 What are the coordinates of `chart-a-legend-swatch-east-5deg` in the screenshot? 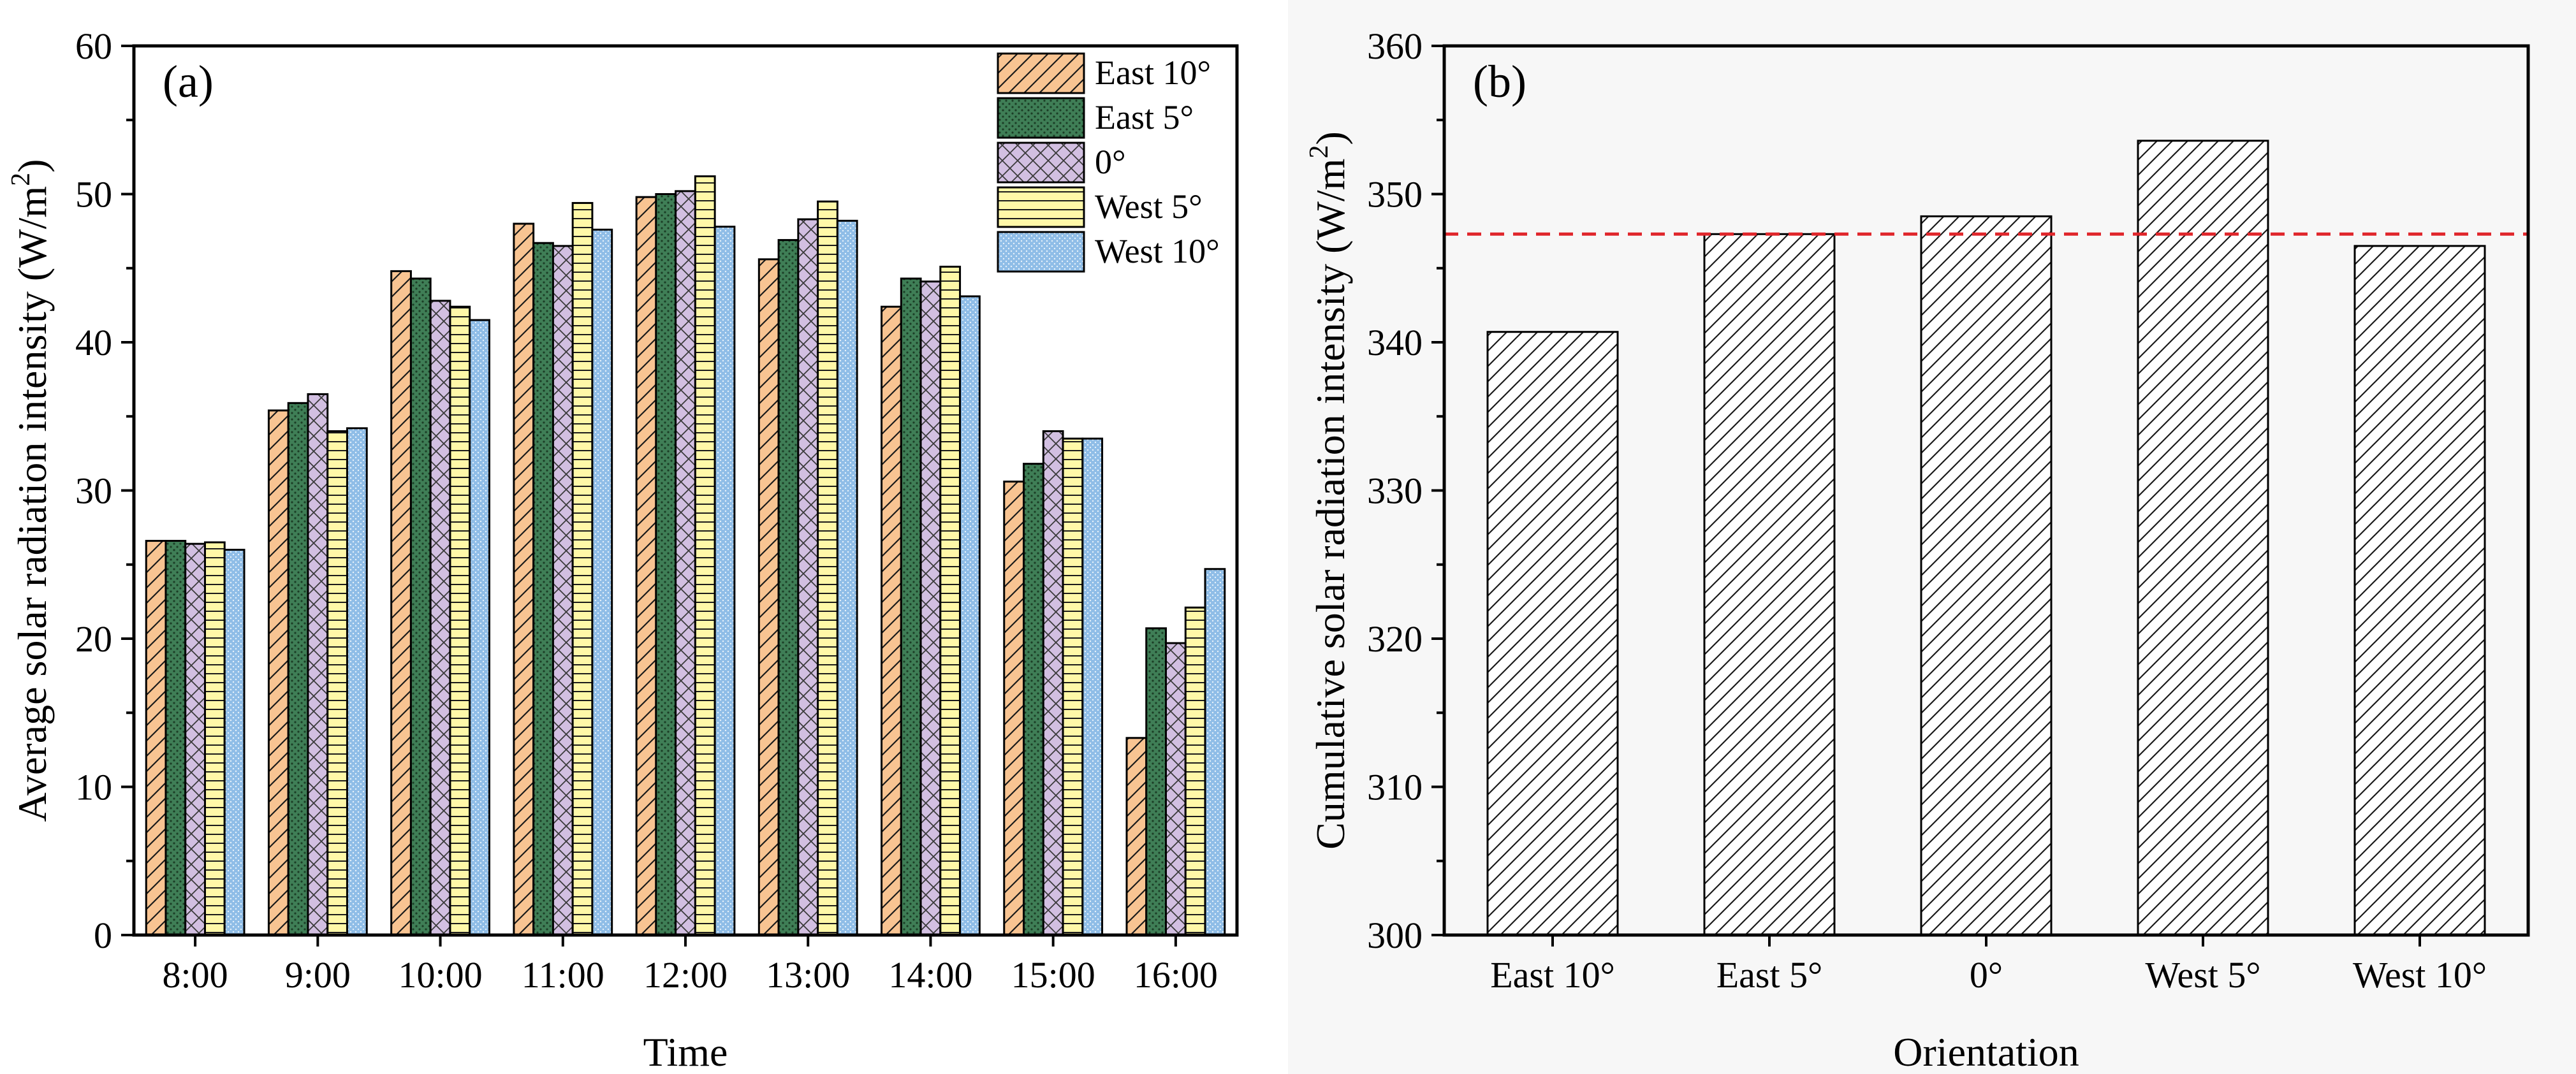 It's located at (1041, 118).